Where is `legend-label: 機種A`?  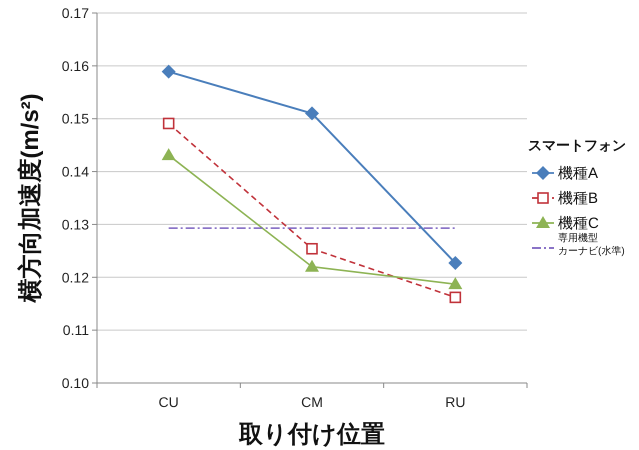 legend-label: 機種A is located at coordinates (578, 173).